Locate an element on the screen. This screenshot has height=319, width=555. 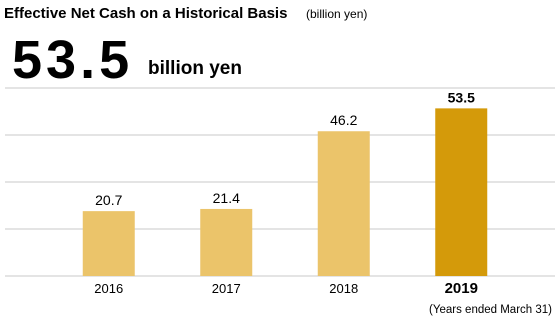
value-label: 46.2 is located at coordinates (343, 120).